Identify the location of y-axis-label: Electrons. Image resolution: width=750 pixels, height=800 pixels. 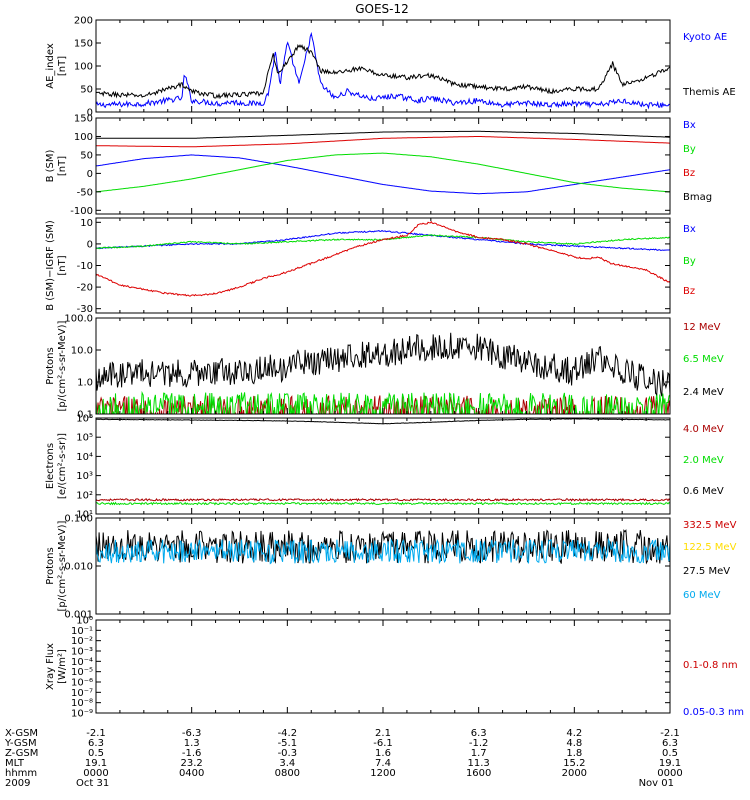
(50, 466).